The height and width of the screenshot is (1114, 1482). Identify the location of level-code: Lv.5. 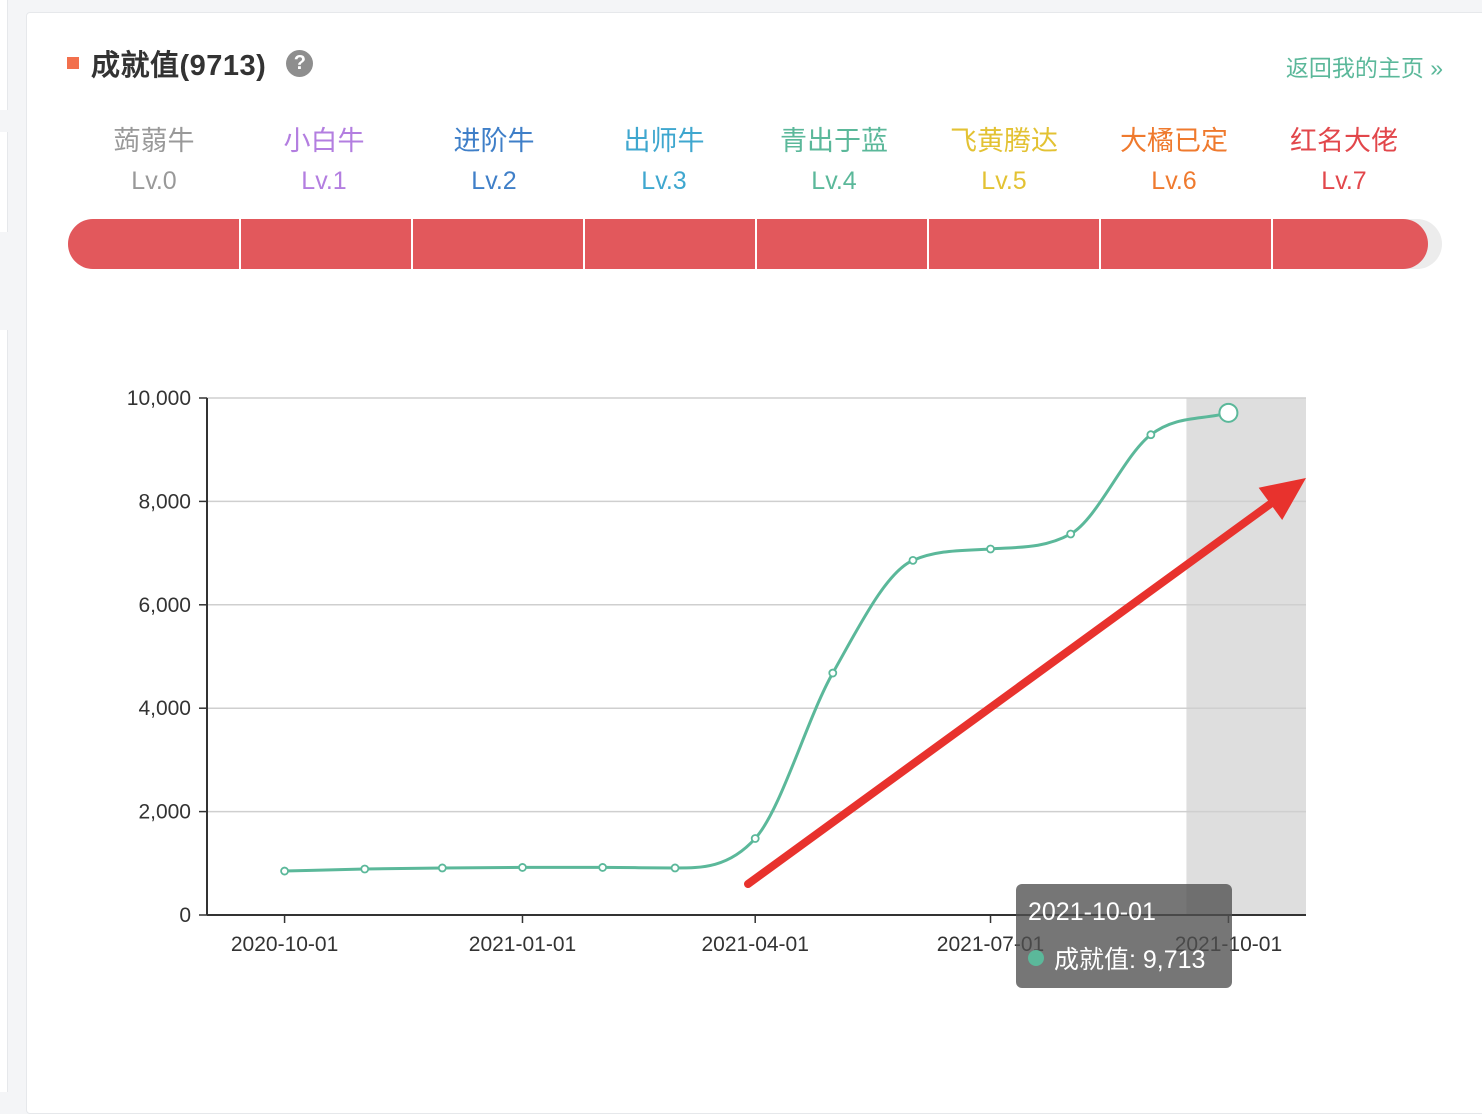
(1004, 181).